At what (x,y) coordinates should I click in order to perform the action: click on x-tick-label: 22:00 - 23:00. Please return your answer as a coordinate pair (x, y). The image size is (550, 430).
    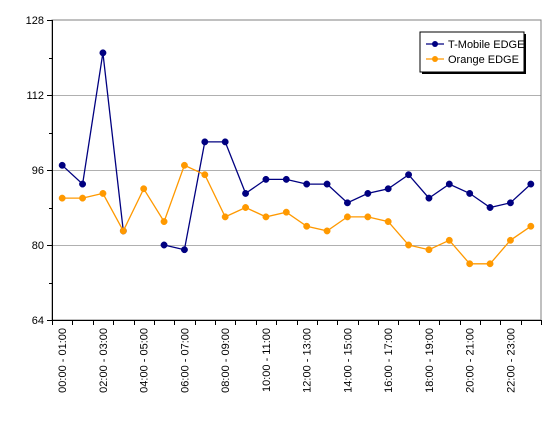
    Looking at the image, I should click on (511, 360).